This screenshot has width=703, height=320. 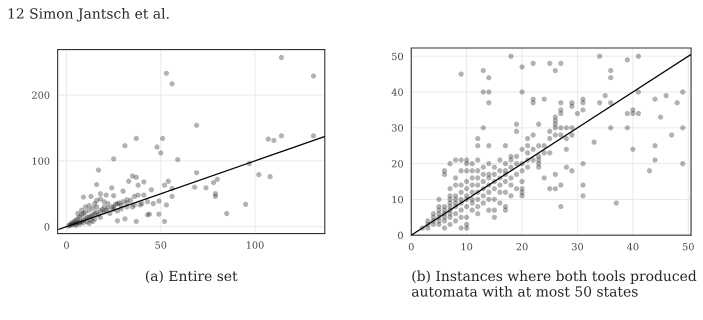 I want to click on y-tick-label: 30, so click(x=397, y=128).